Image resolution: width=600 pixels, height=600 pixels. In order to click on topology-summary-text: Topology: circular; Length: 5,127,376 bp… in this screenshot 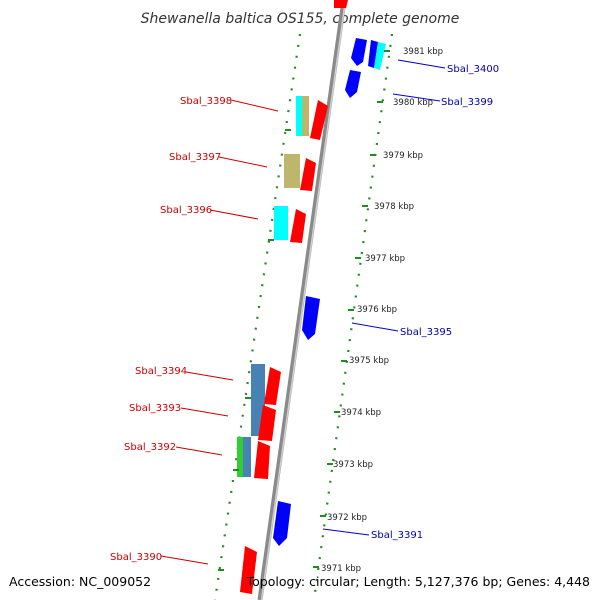, I will do `click(418, 581)`.